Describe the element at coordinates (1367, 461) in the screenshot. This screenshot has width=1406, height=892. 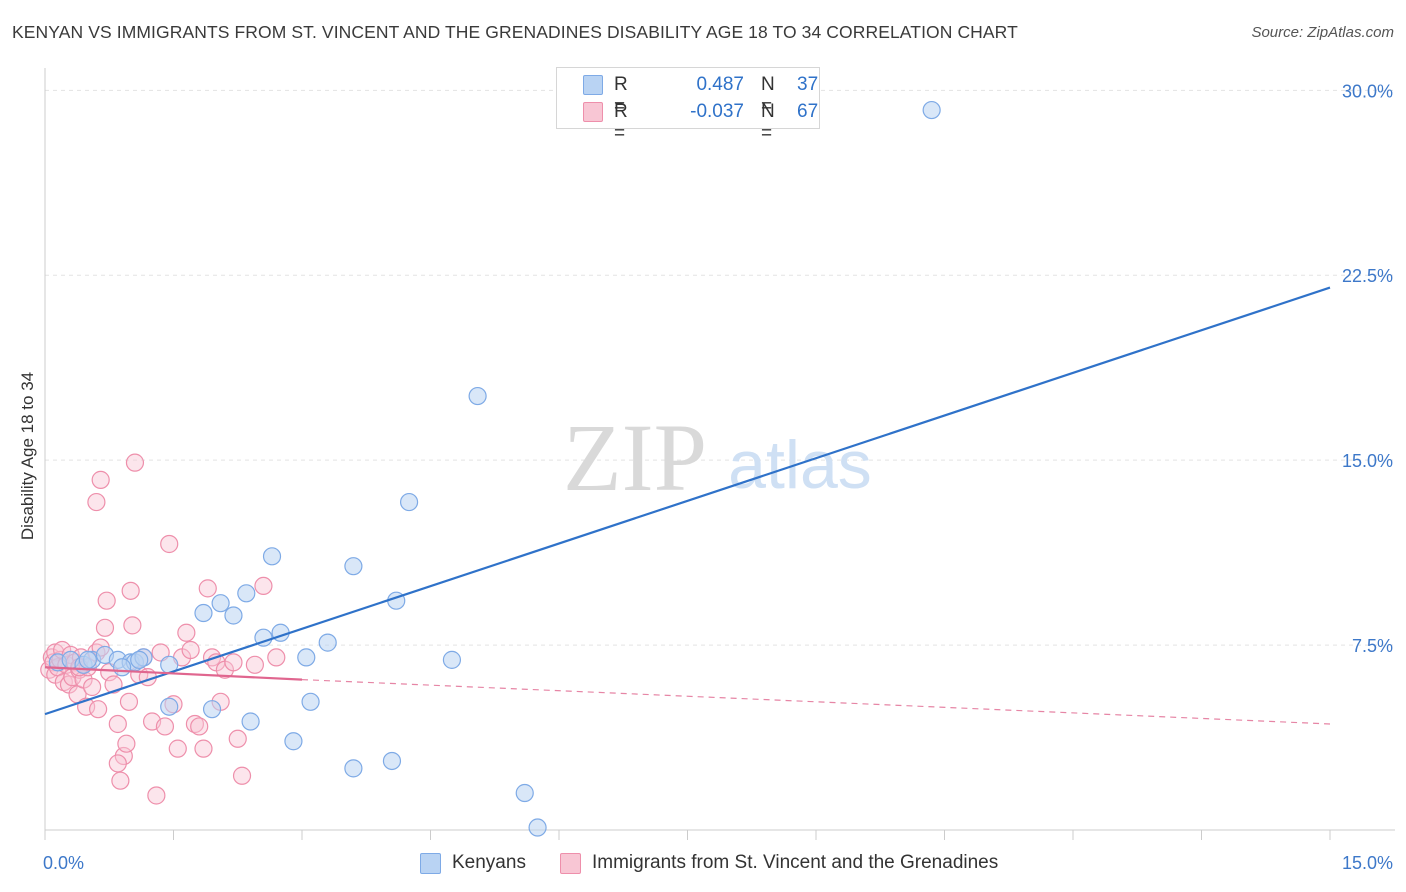
I see `y-tick-label: 15.0%` at that location.